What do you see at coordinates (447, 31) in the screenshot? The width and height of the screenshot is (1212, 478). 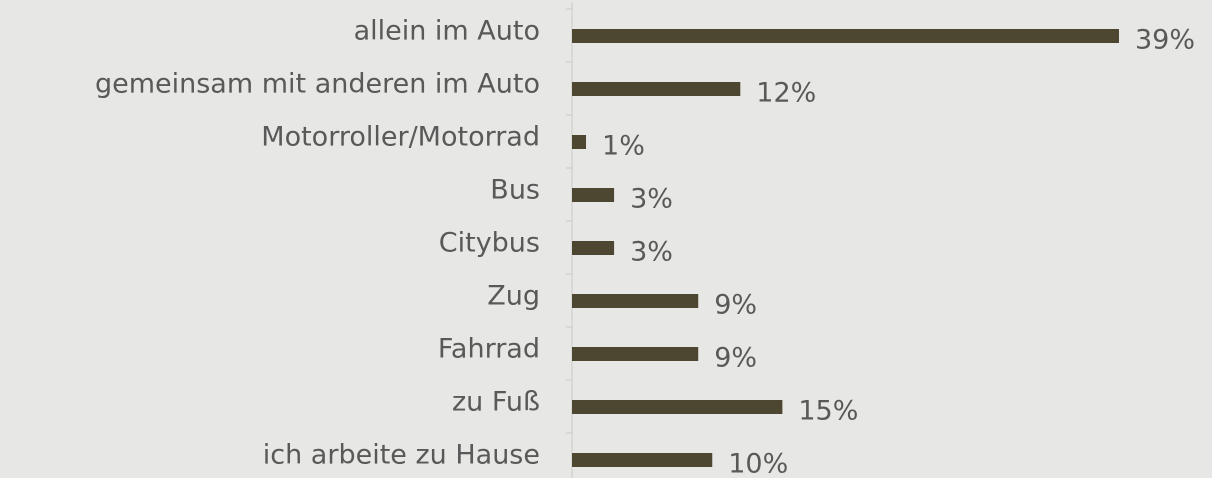 I see `category-label: allein im Auto` at bounding box center [447, 31].